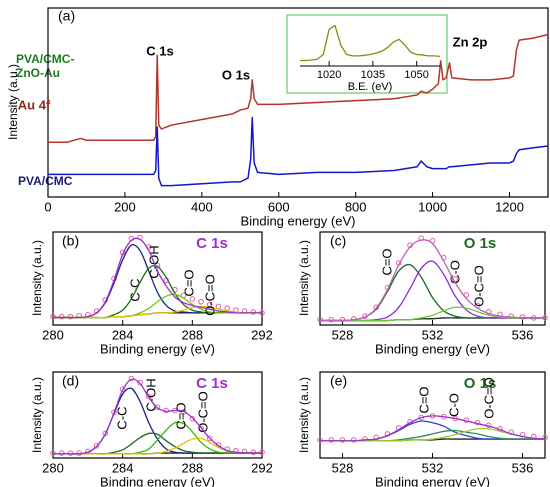  What do you see at coordinates (121, 417) in the screenshot?
I see `component-label: C-C` at bounding box center [121, 417].